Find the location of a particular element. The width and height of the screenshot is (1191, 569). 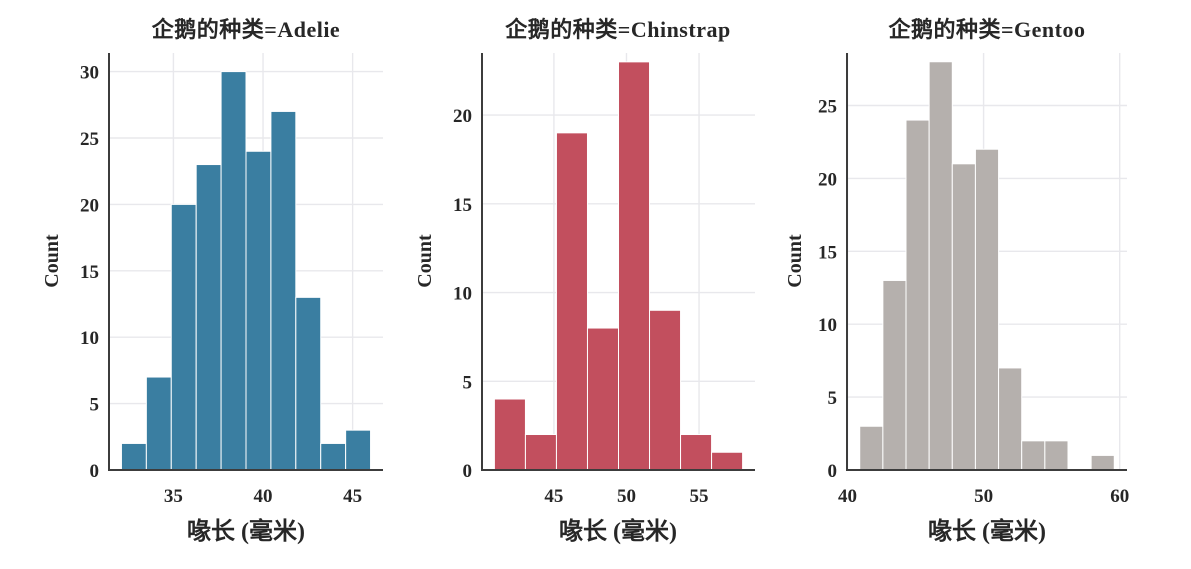

y-tick-label-chinstrap: 5 is located at coordinates (468, 382).